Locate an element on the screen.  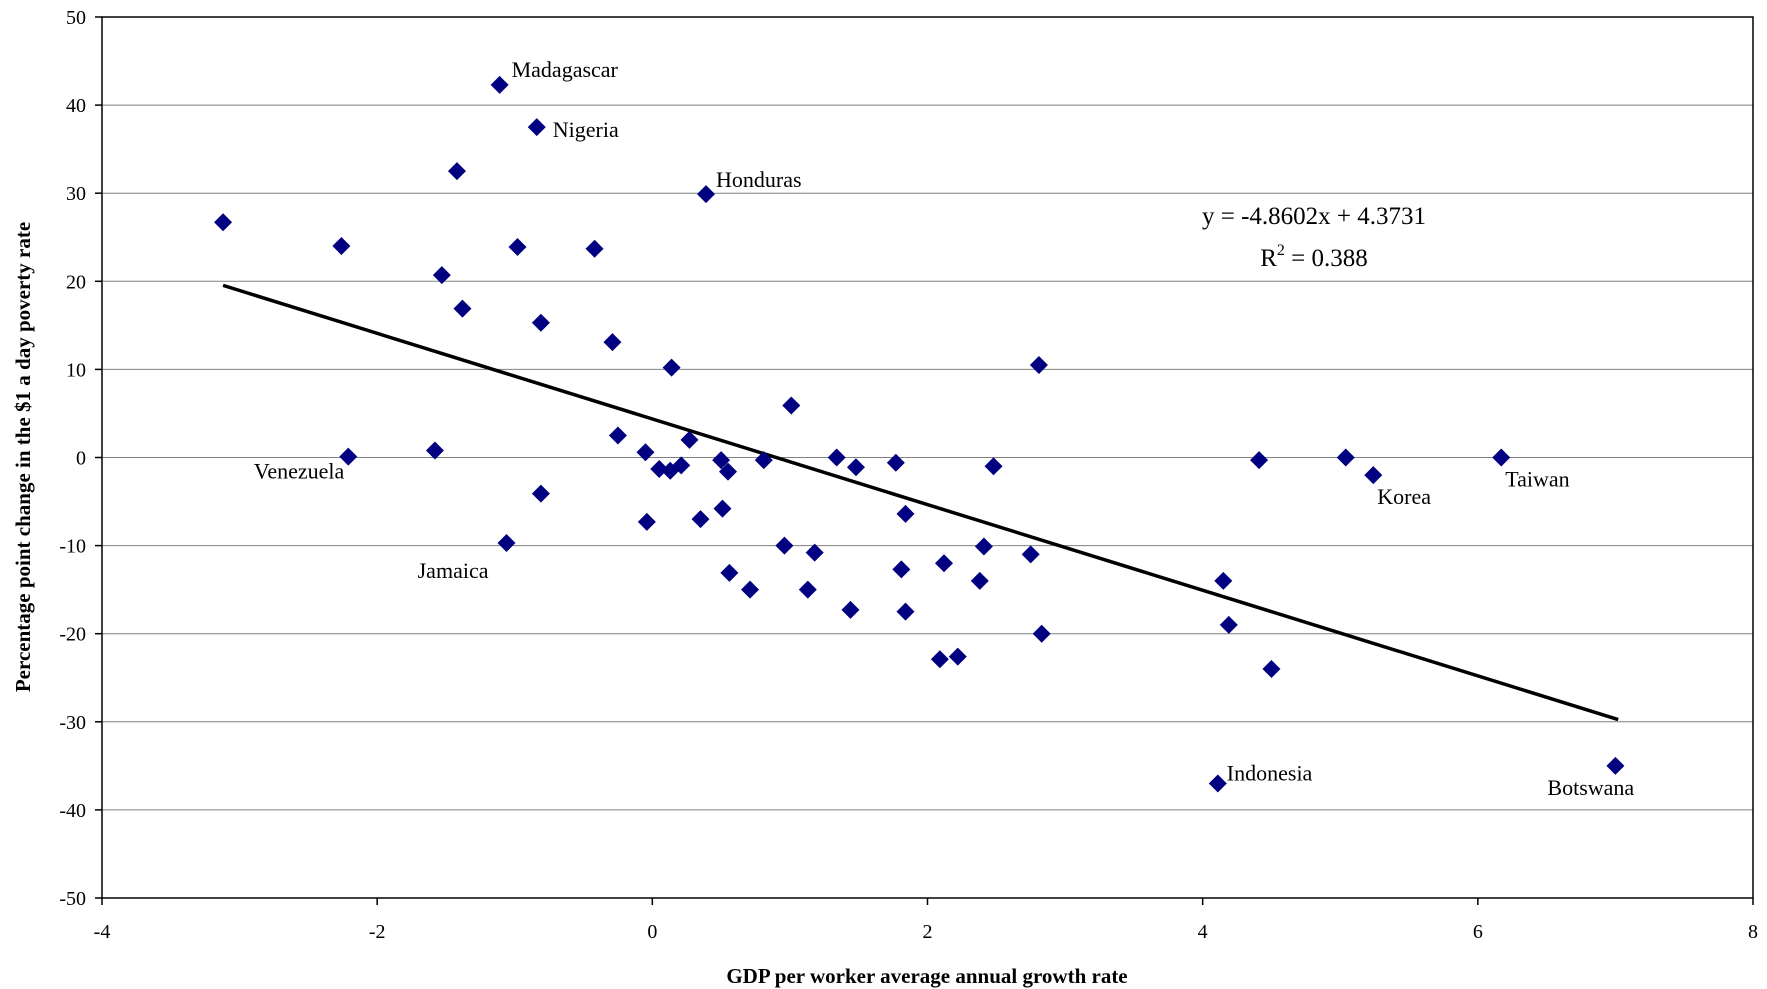
x-tick-label: -4 is located at coordinates (102, 932).